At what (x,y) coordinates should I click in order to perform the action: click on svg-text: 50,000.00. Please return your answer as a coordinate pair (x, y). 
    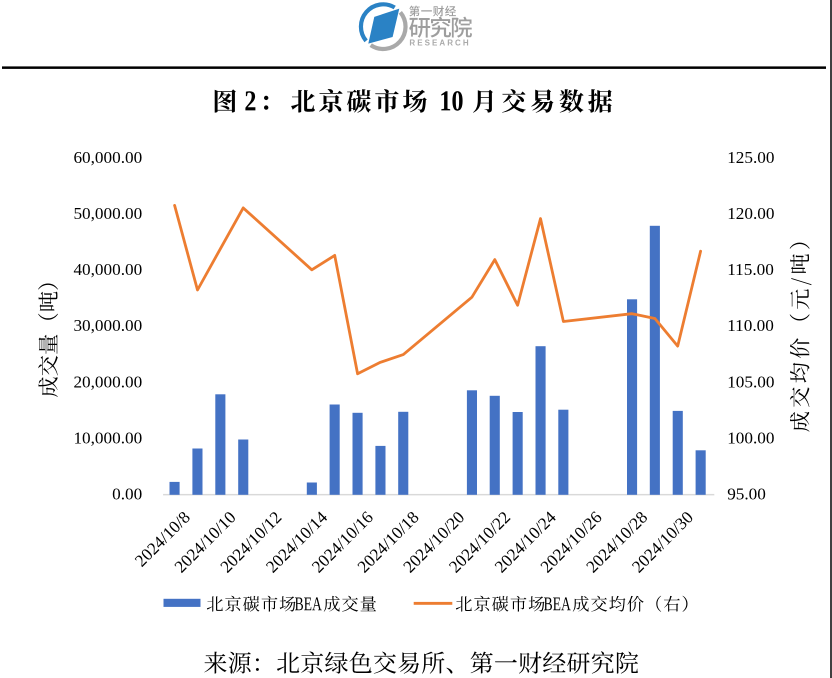
    Looking at the image, I should click on (107, 213).